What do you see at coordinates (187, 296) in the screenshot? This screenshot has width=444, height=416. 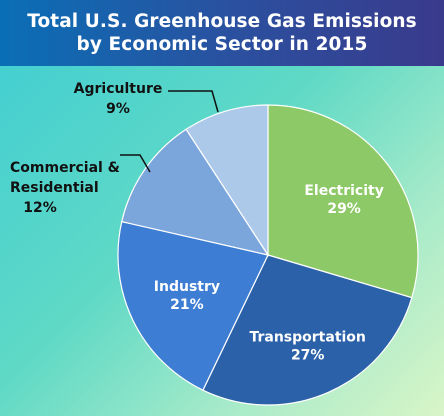 I see `slice-label-industry: Industry 21%` at bounding box center [187, 296].